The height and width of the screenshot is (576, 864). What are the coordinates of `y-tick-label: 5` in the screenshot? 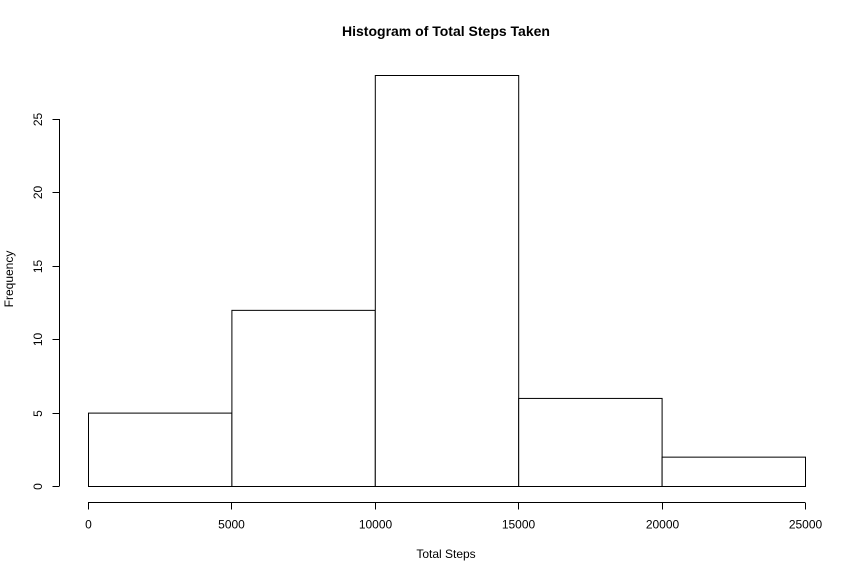 It's located at (38, 413).